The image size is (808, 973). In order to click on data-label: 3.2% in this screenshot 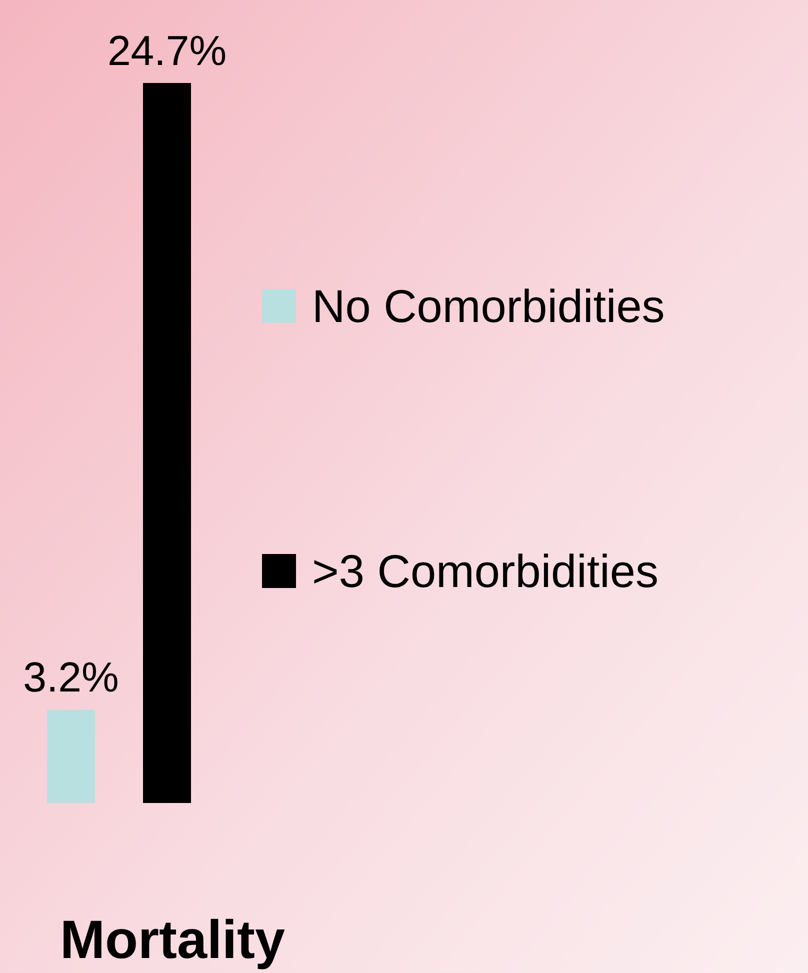, I will do `click(71, 677)`.